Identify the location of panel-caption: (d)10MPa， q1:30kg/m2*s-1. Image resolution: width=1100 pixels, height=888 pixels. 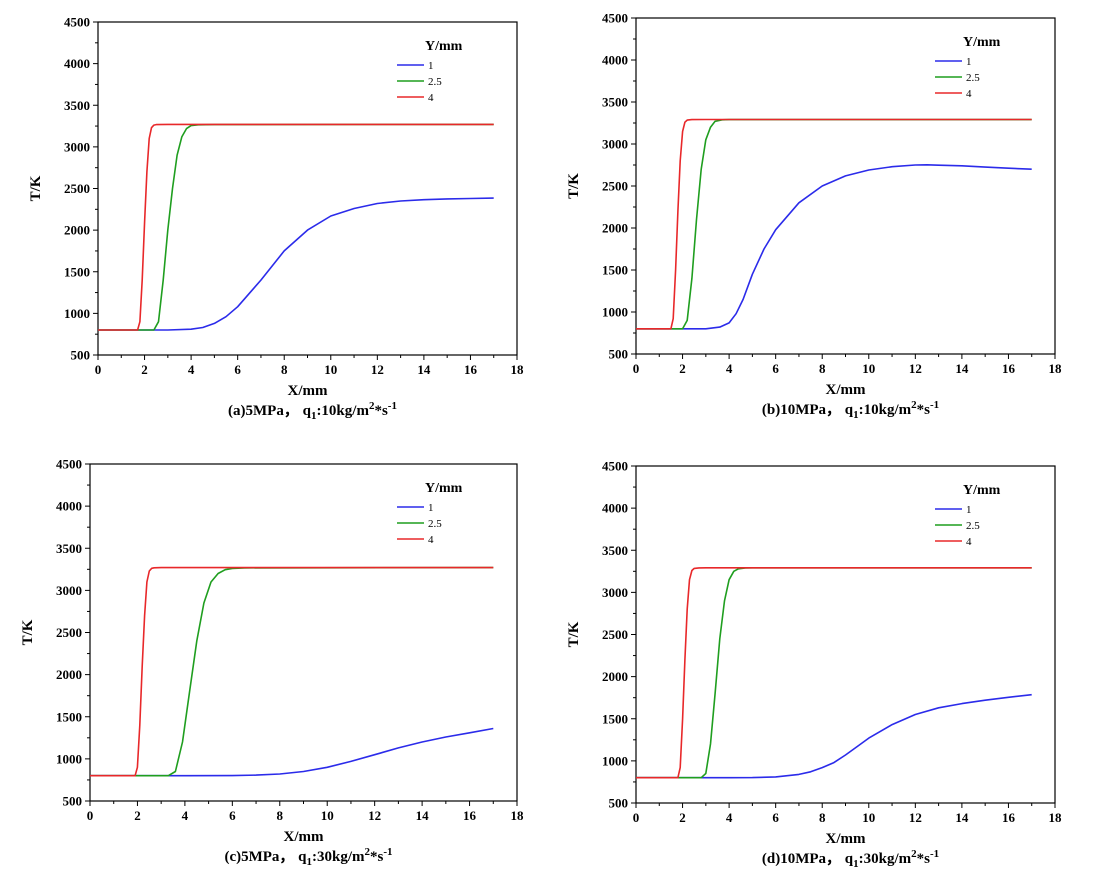
(850, 859).